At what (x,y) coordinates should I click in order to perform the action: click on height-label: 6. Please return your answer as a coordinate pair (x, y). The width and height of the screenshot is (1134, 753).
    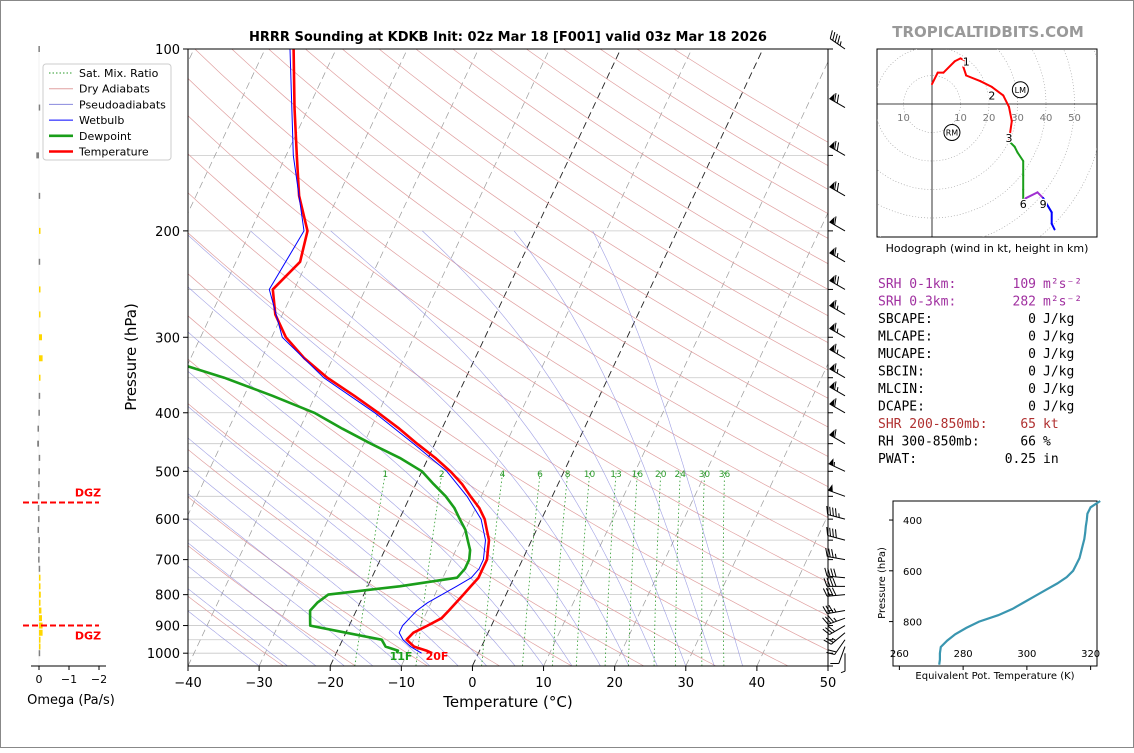
    Looking at the image, I should click on (1023, 204).